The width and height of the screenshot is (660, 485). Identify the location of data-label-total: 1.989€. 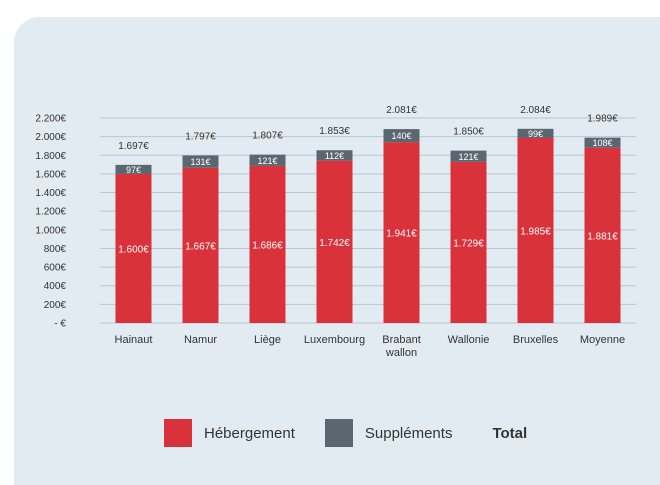
(602, 119).